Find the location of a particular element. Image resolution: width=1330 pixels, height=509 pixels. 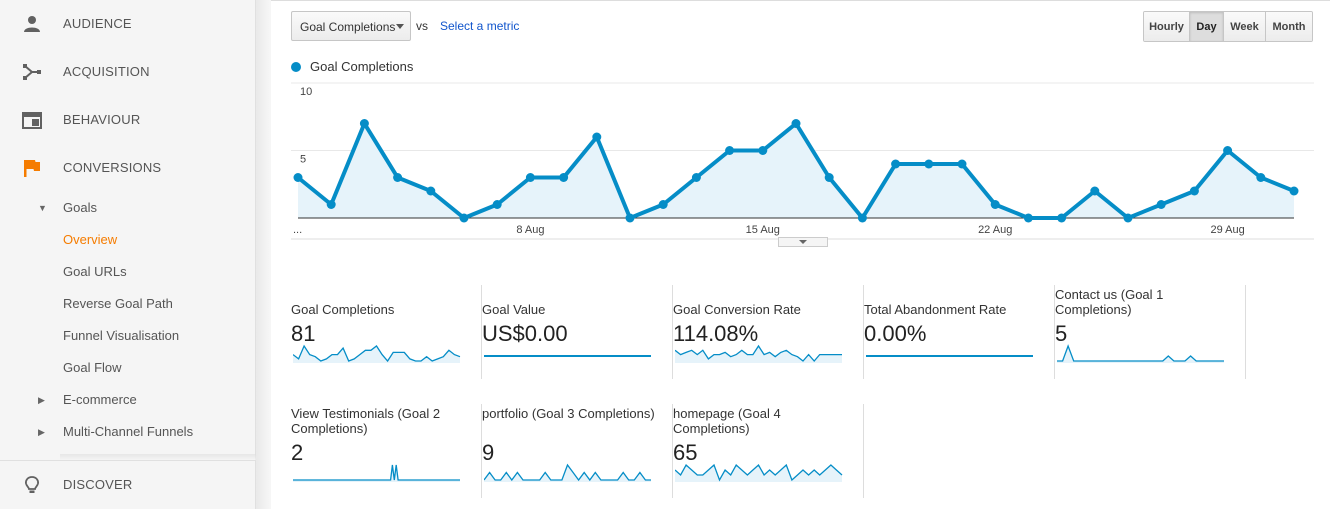

scorecard: Goal Value US$0.00 is located at coordinates (577, 332).